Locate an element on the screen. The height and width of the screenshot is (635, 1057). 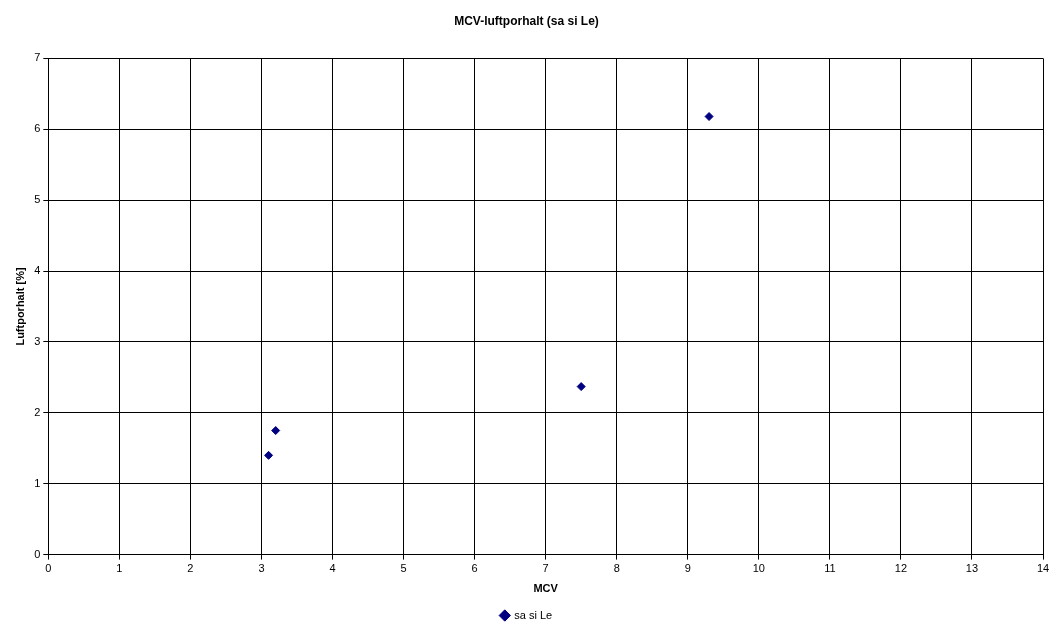
y-tick-label: 5 is located at coordinates (37, 199).